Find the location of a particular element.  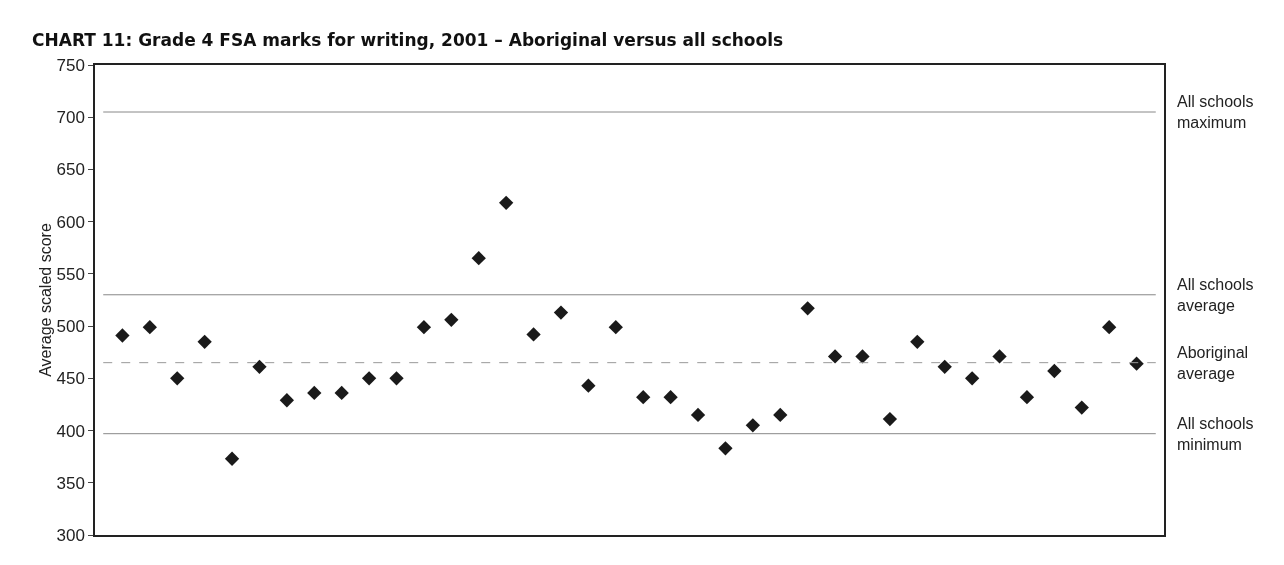

y-tick-label: 350 is located at coordinates (70, 483).